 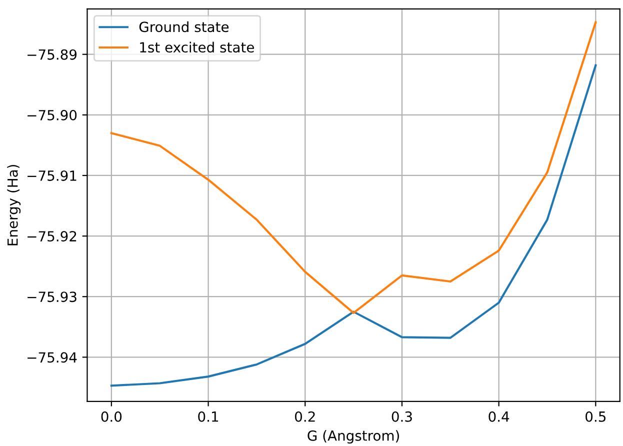 I want to click on y-tick-label: −75.94, so click(x=52, y=357).